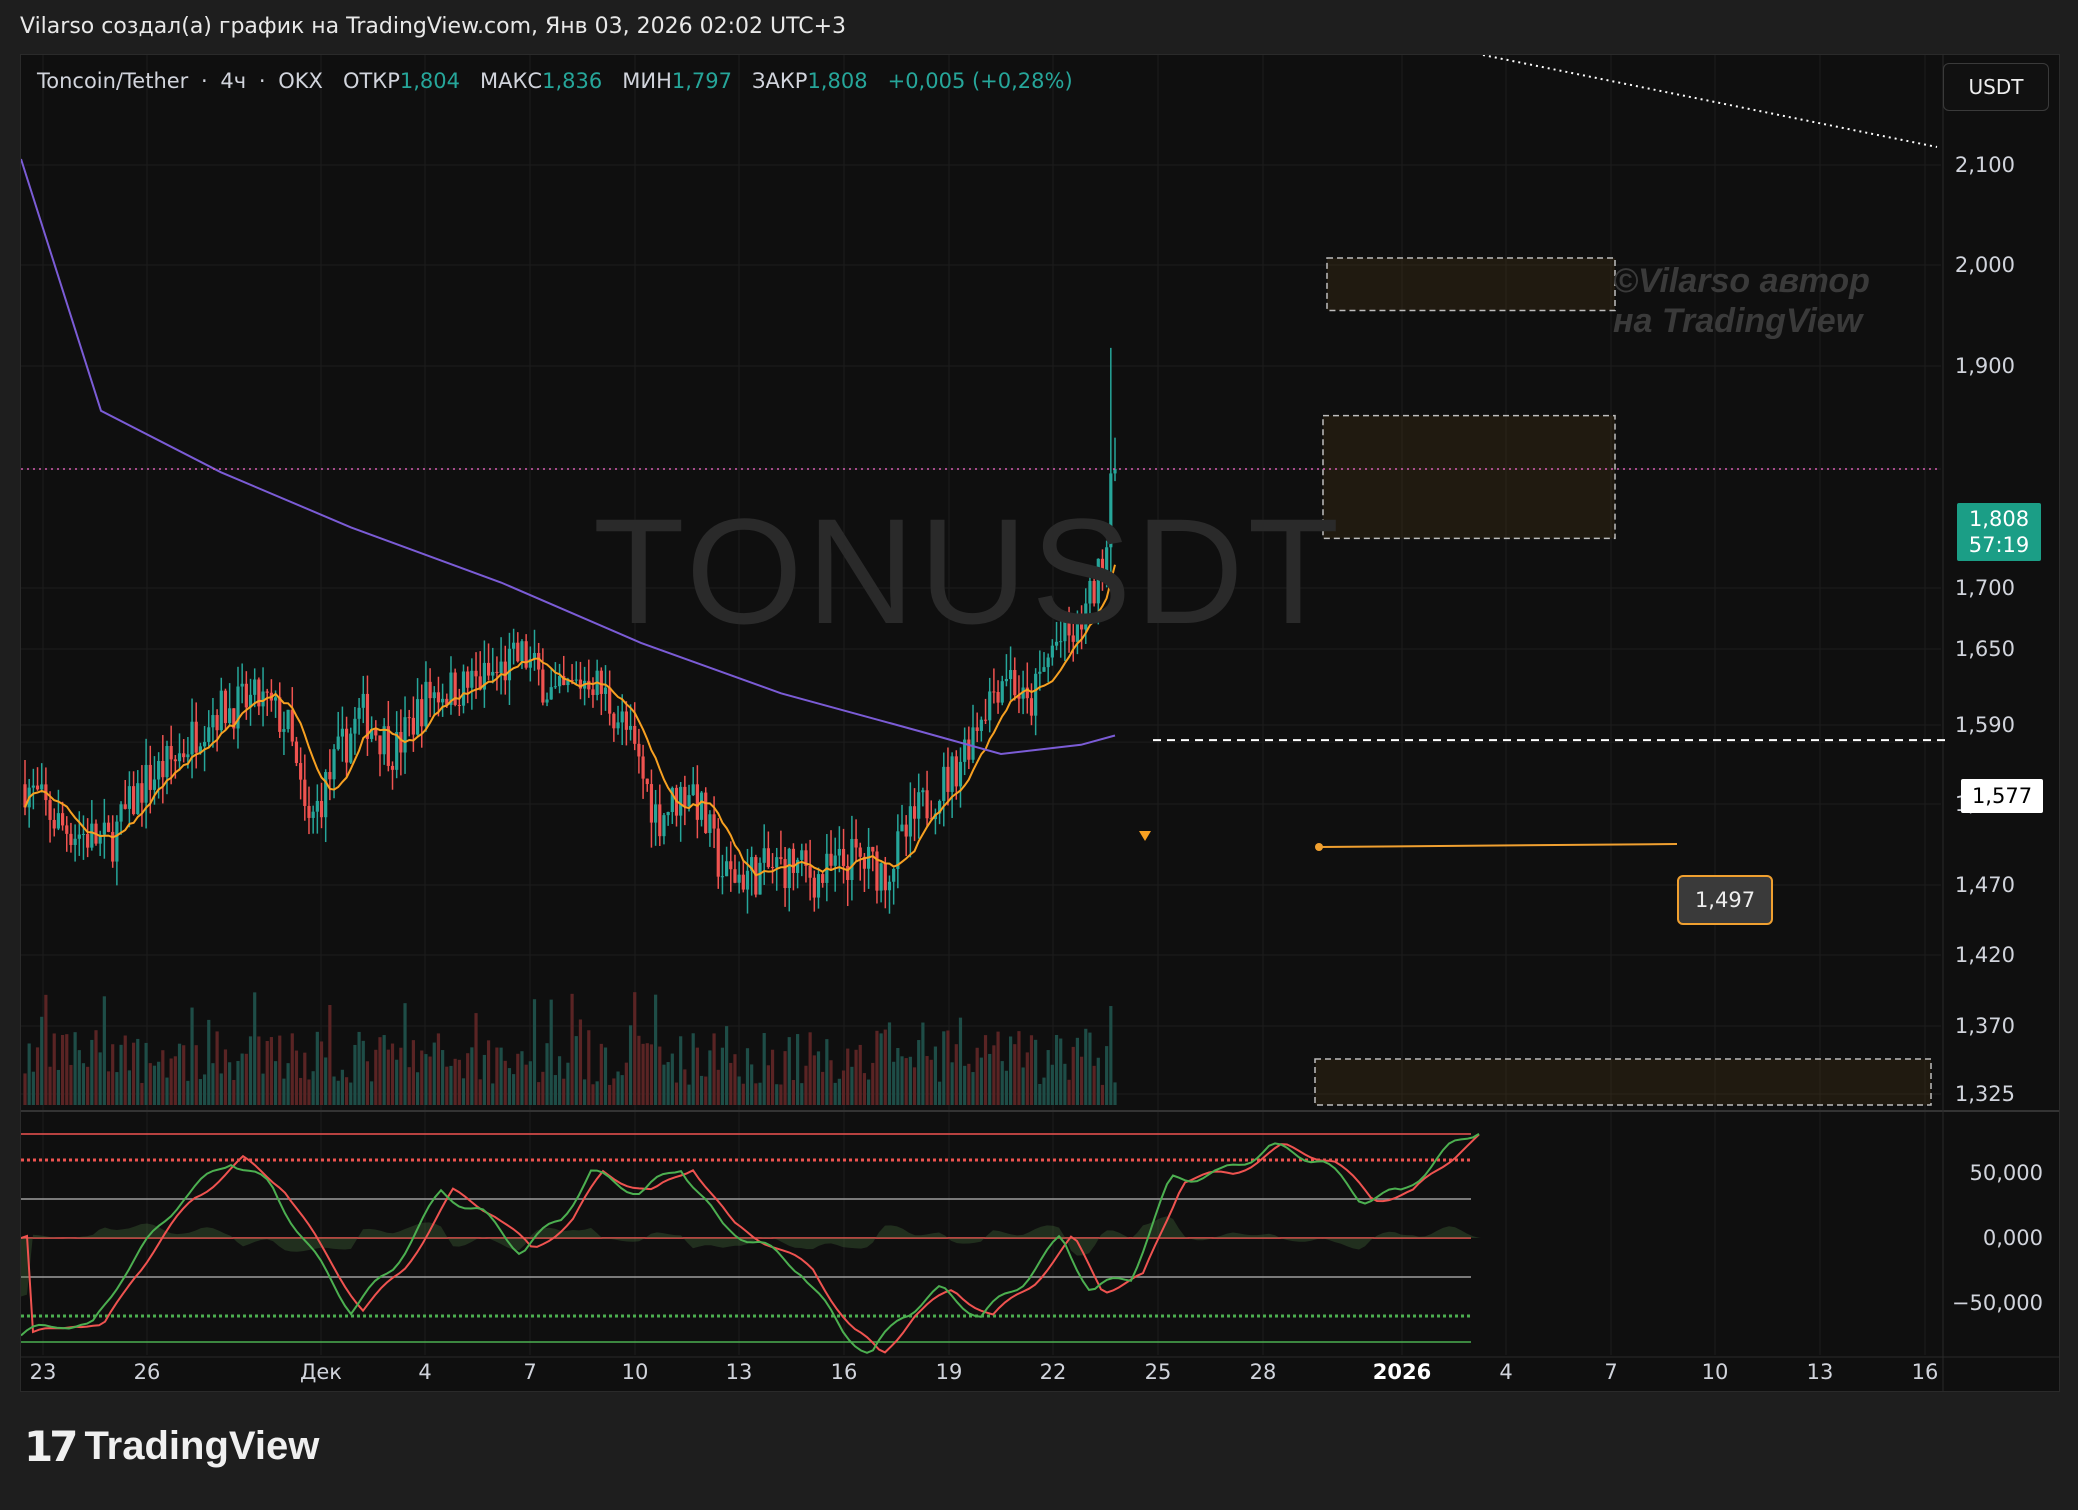 The height and width of the screenshot is (1510, 2078). What do you see at coordinates (750, 1243) in the screenshot?
I see `oscillator-signal-line` at bounding box center [750, 1243].